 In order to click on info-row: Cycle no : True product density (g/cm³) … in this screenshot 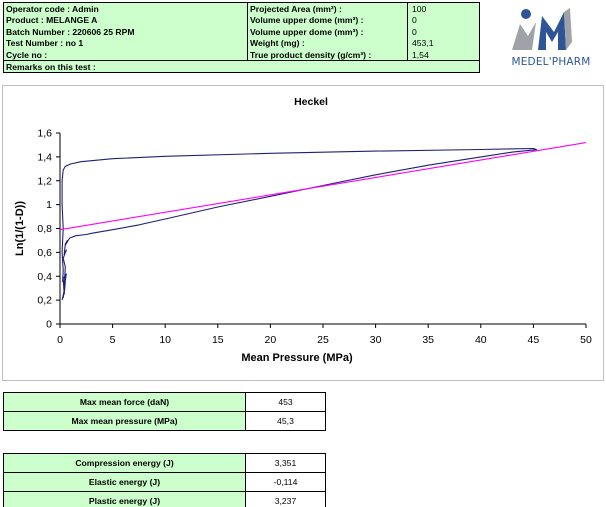, I will do `click(241, 55)`.